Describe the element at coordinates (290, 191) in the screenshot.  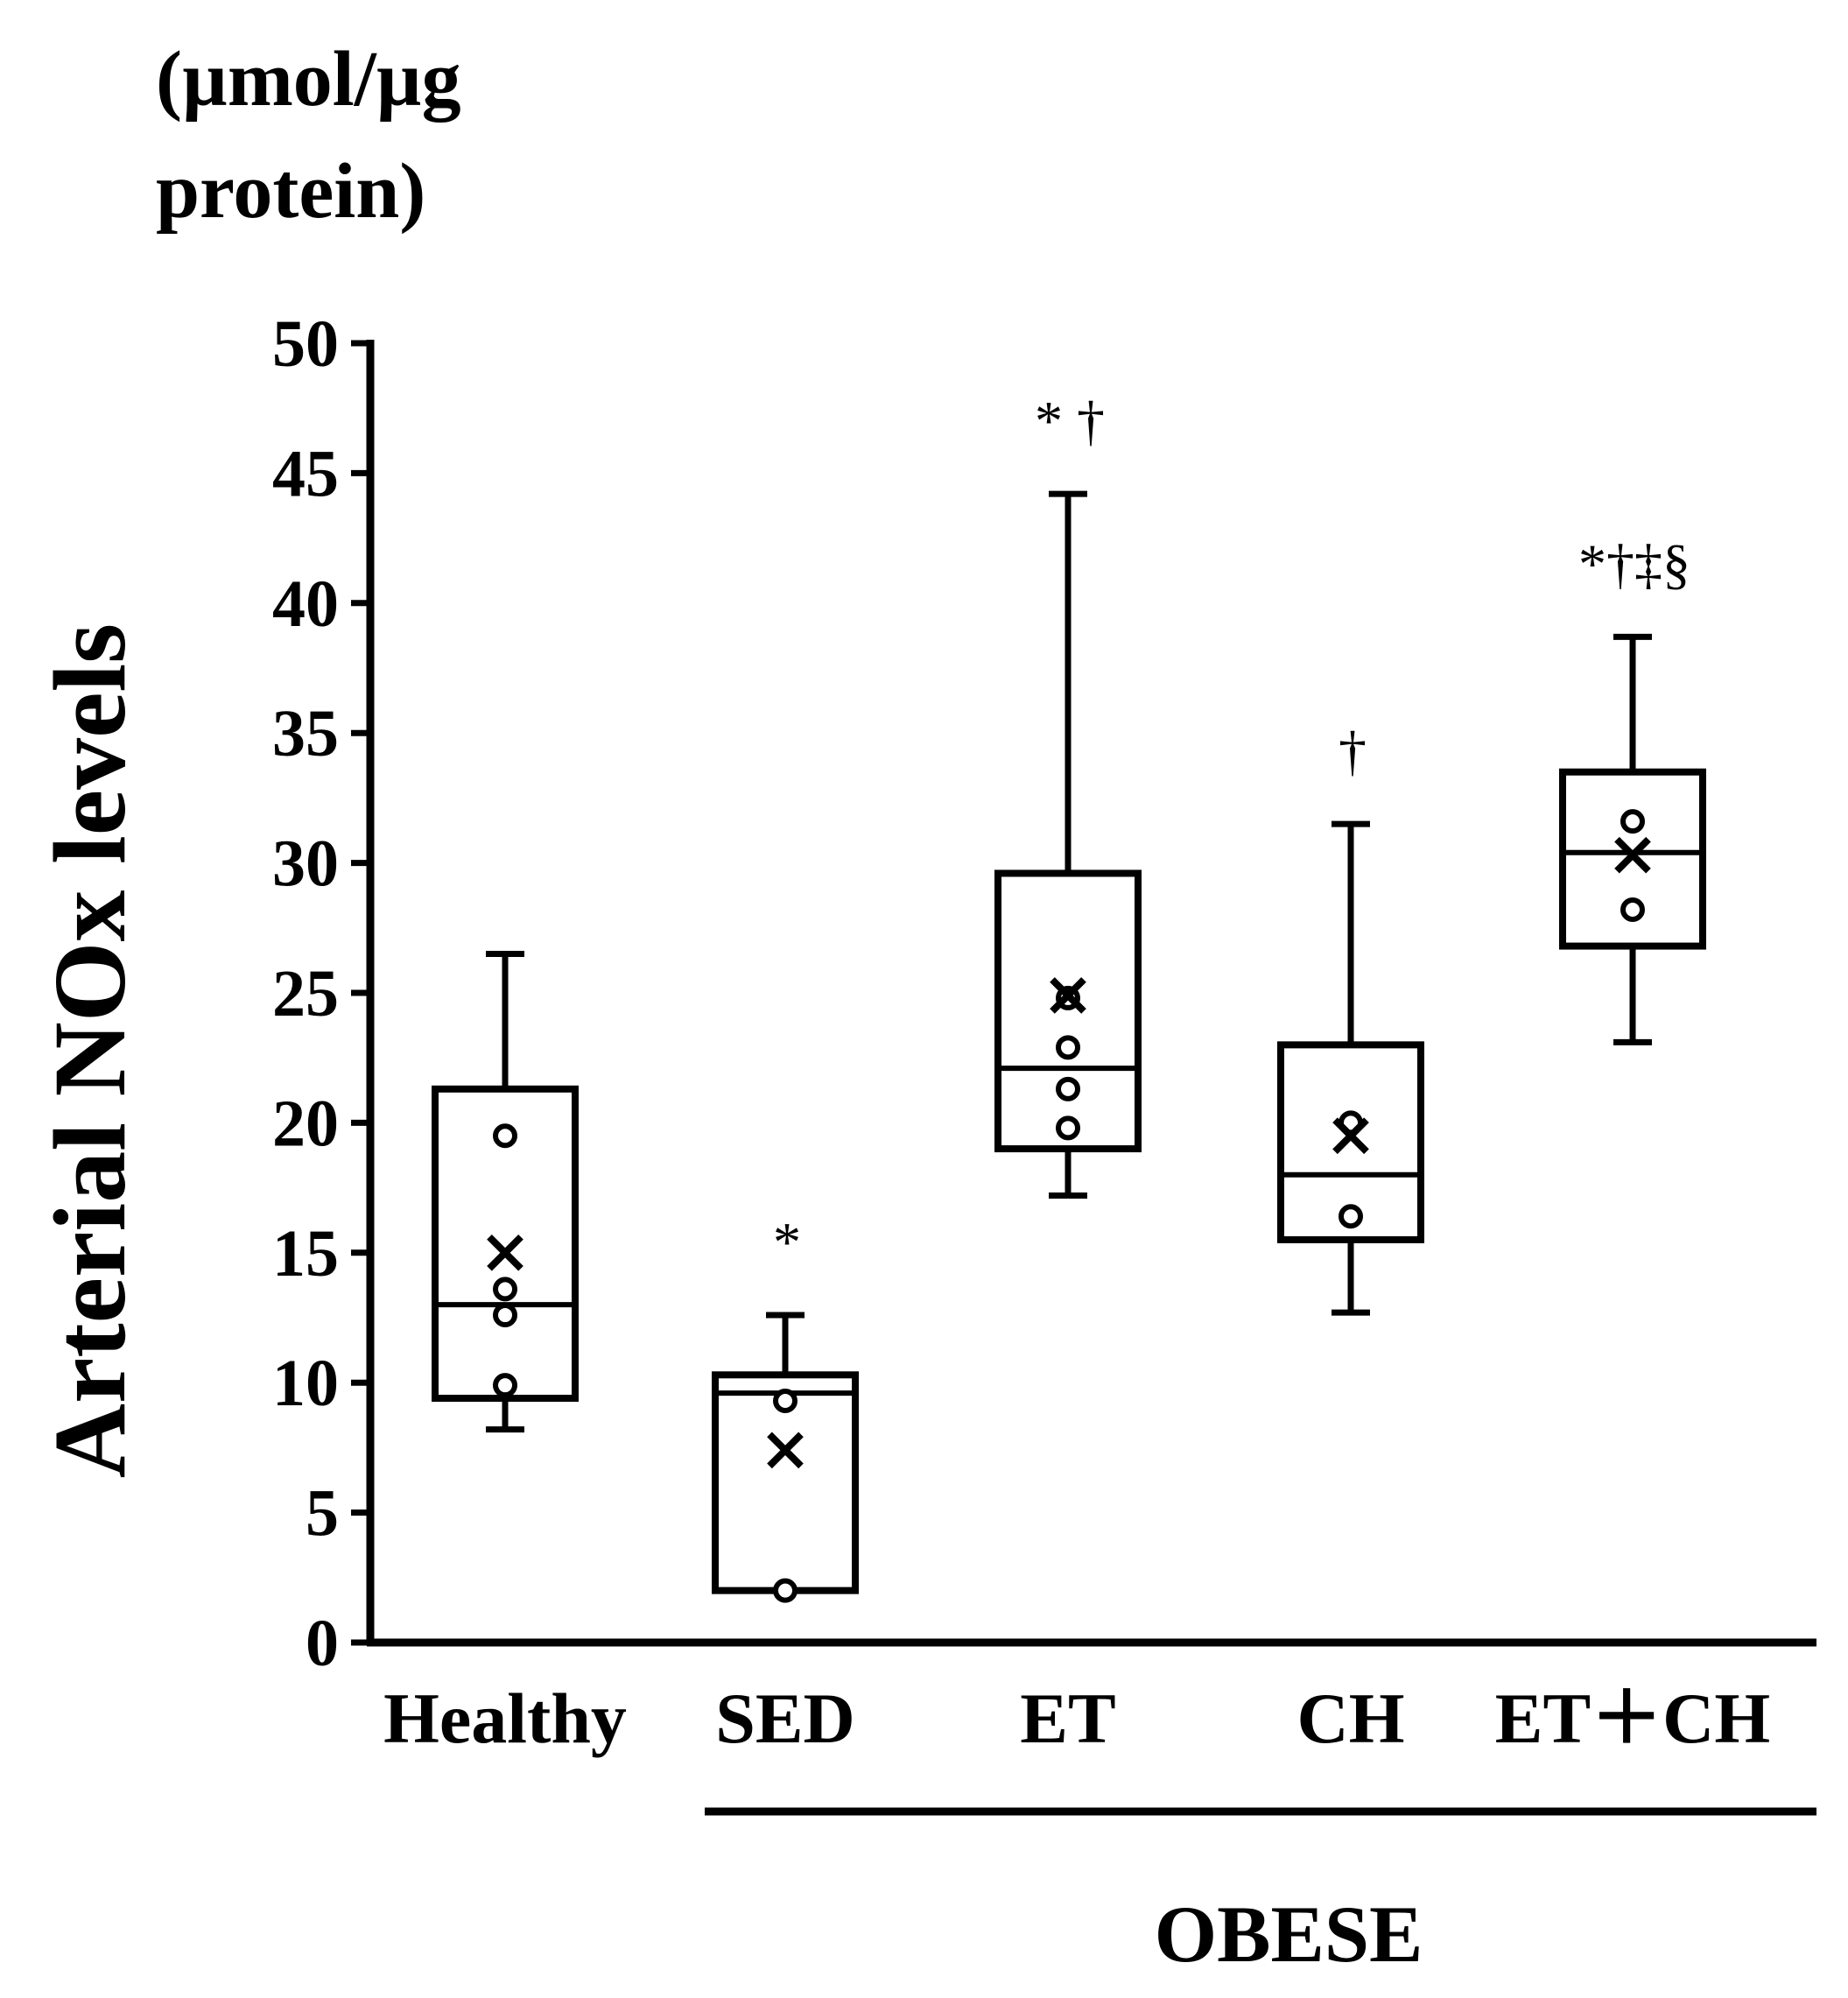
I see `ylabel-unit-line2: protein)` at that location.